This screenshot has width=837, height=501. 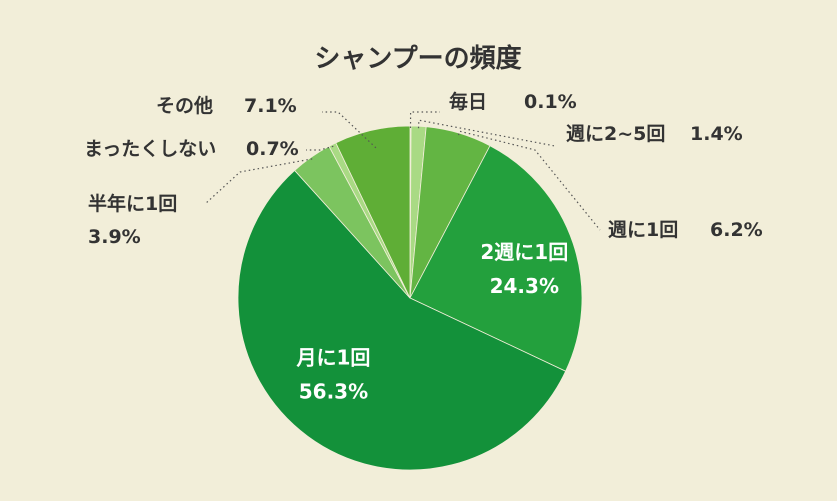 What do you see at coordinates (716, 134) in the screenshot?
I see `slice-1-value: 1.4%` at bounding box center [716, 134].